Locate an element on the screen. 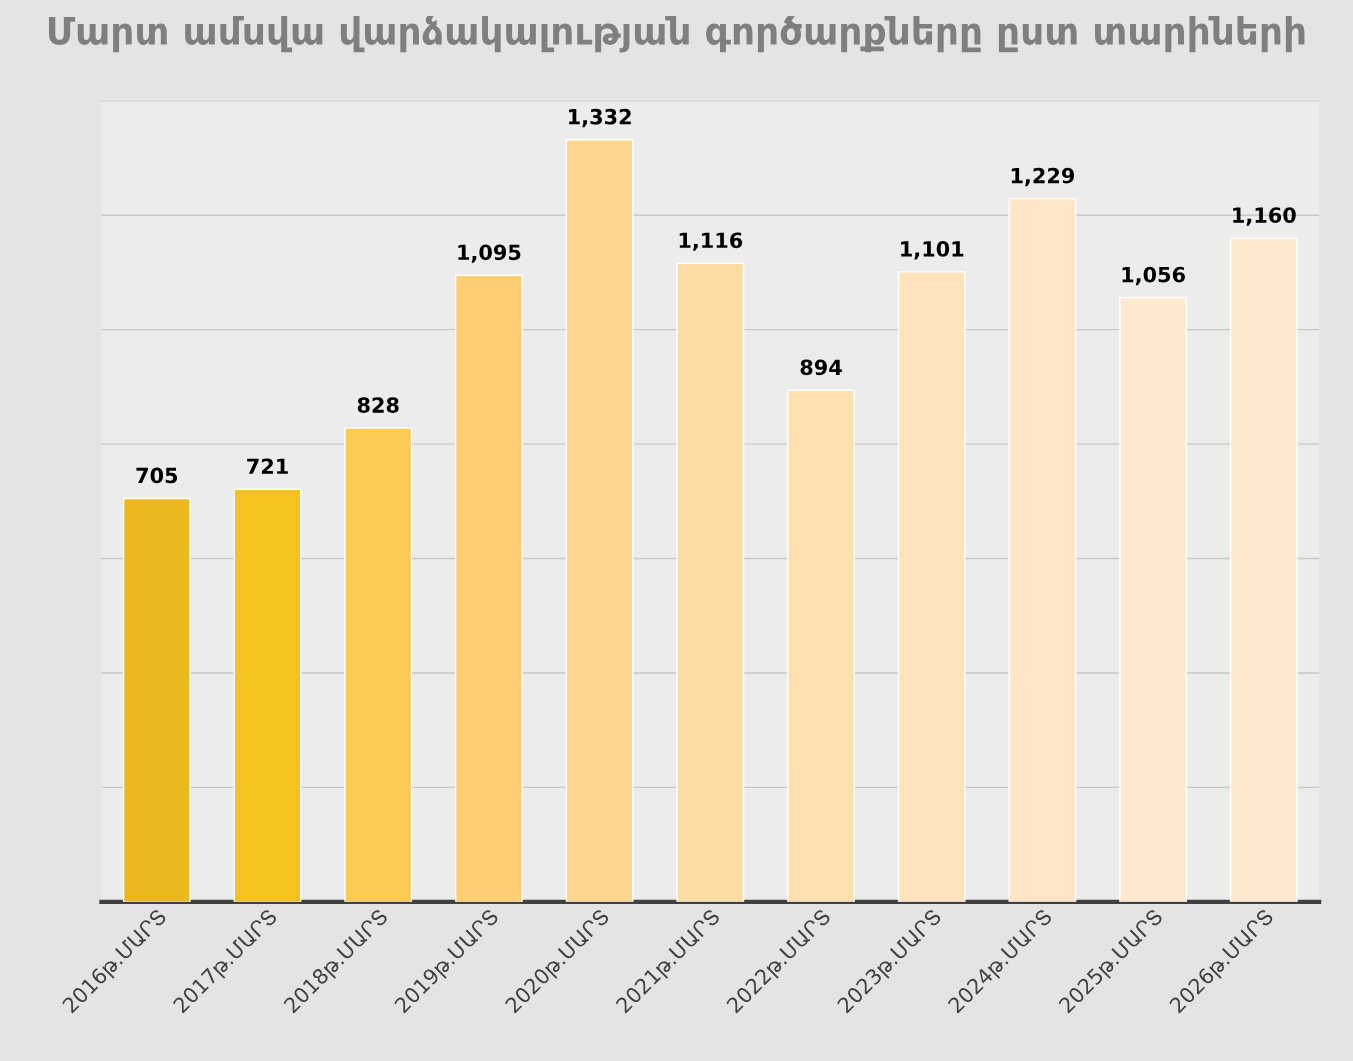 This screenshot has height=1061, width=1353. chart-title: Մարտ ամսվա վարձակալության գործարքները ըստ տարիների is located at coordinates (676, 34).